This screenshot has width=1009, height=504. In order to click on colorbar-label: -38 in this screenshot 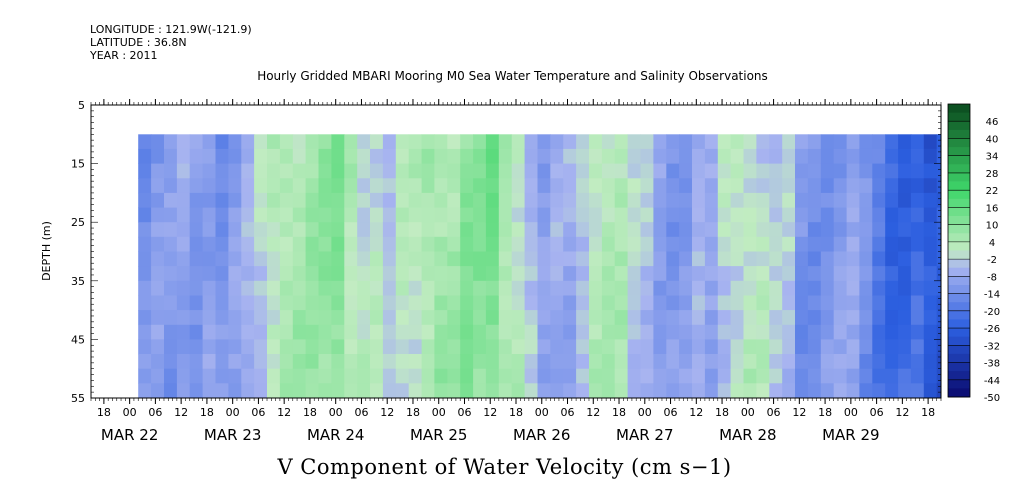, I will do `click(992, 364)`.